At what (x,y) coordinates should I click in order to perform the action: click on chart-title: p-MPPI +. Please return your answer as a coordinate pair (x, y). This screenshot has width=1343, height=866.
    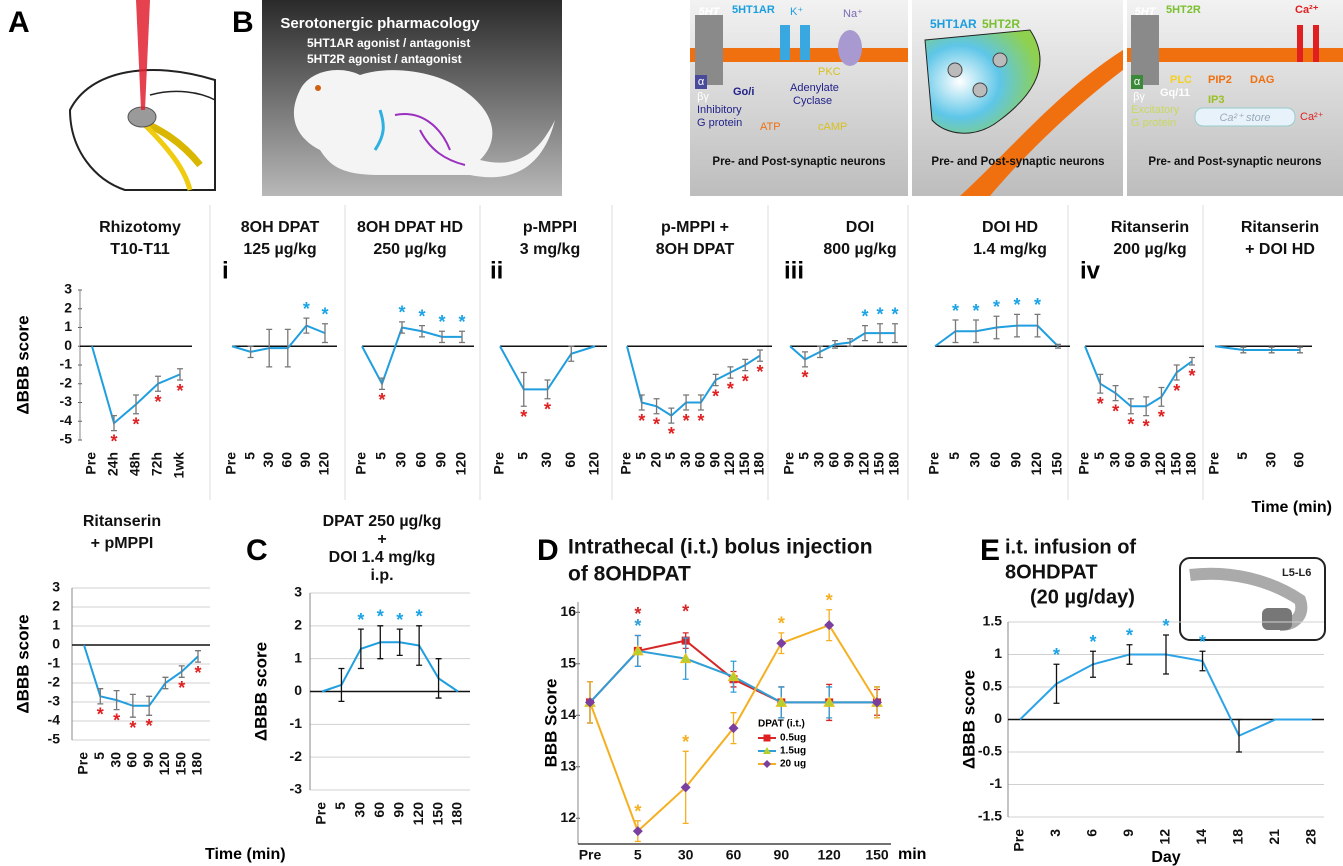
    Looking at the image, I should click on (695, 227).